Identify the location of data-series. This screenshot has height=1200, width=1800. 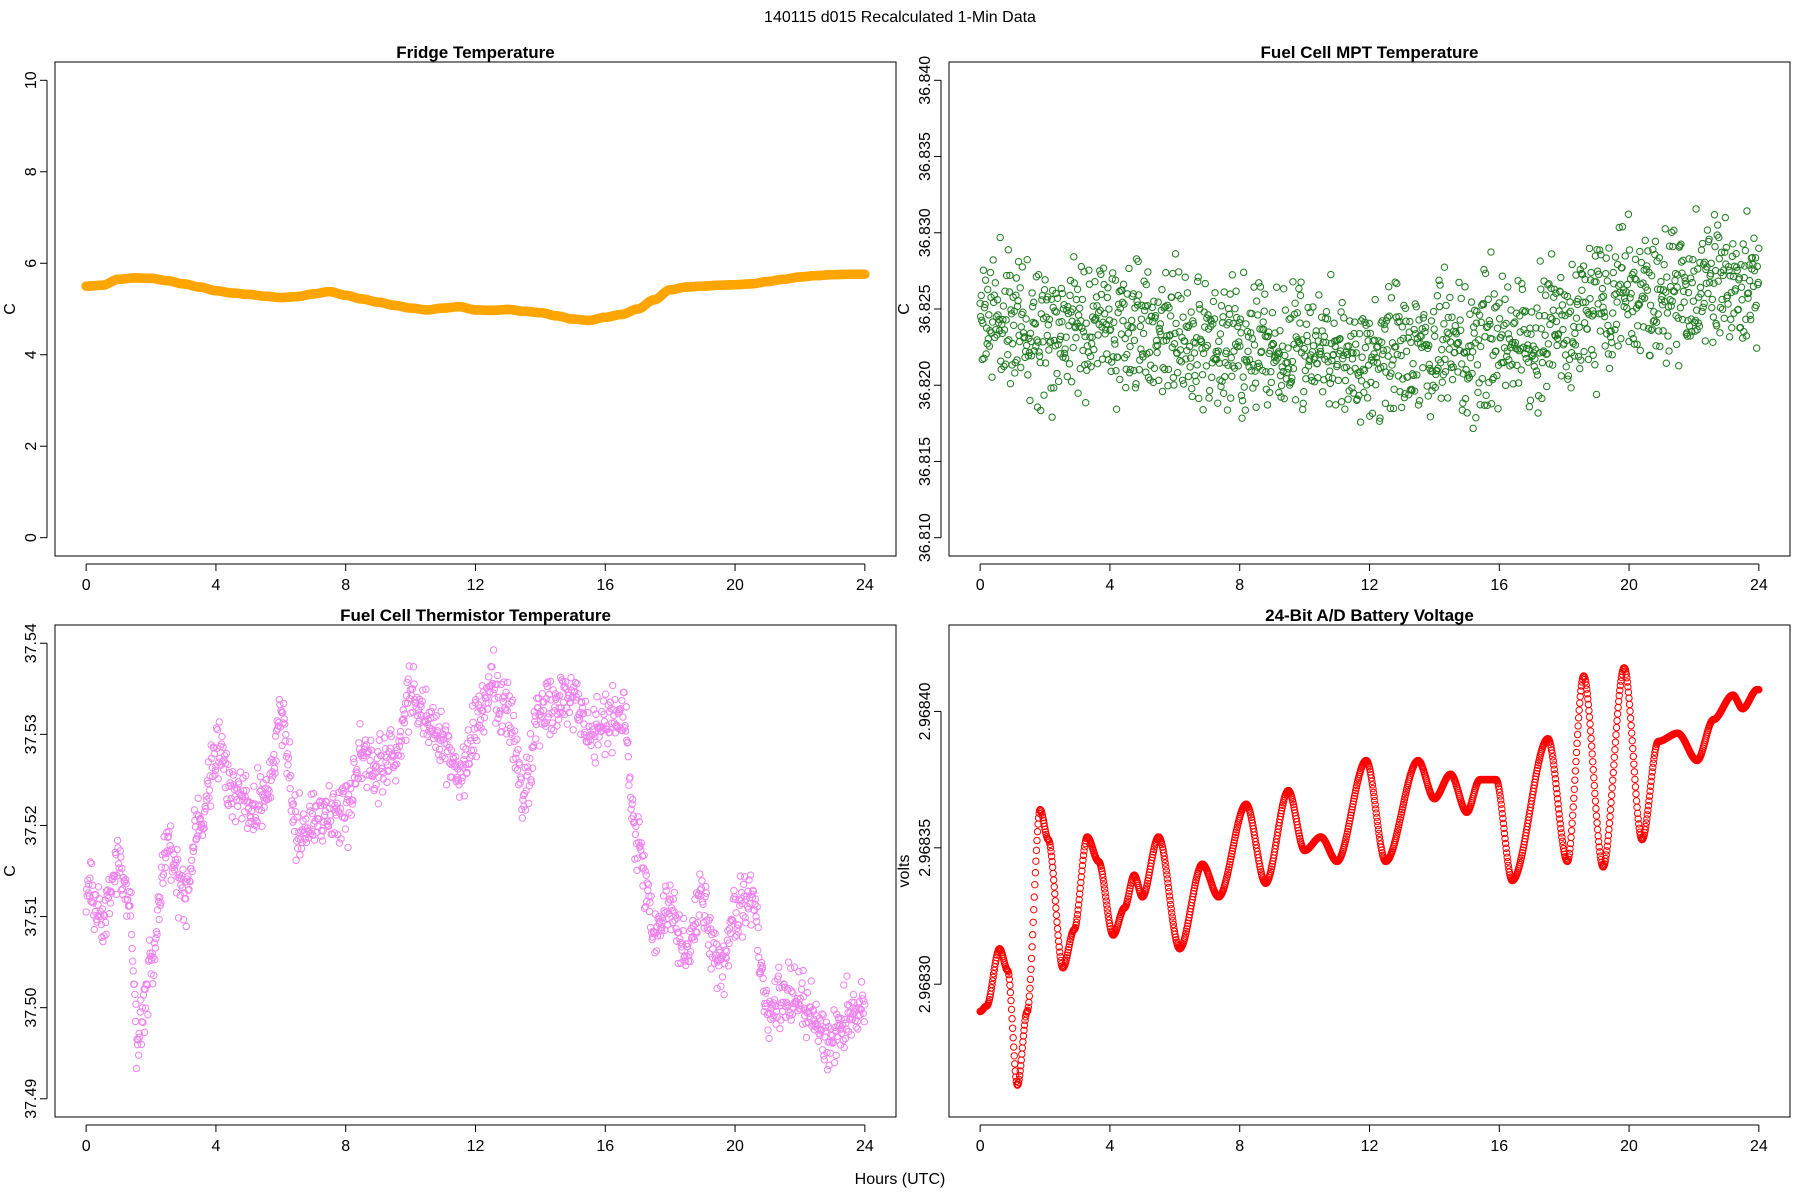
(1369, 319).